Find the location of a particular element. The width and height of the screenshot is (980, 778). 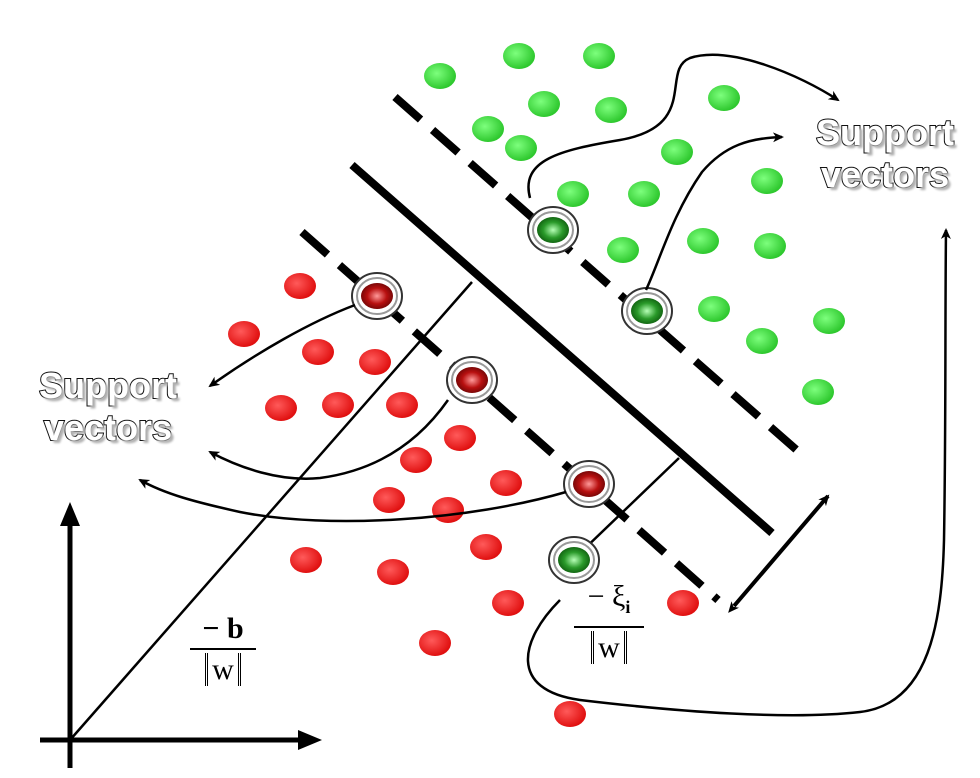

support-vectors-label-right: Support vectors is located at coordinates (885, 153).